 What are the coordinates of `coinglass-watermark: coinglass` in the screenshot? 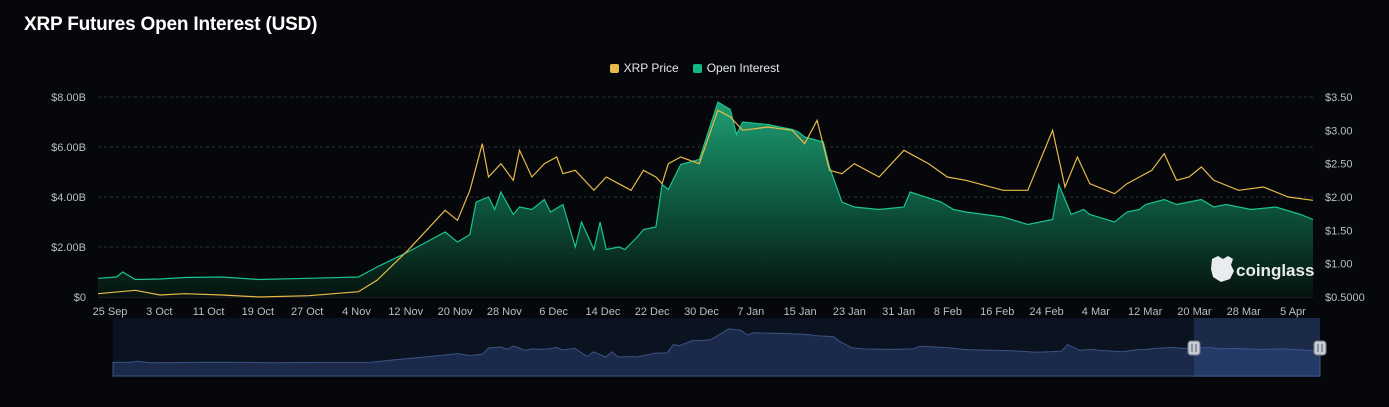 It's located at (1262, 269).